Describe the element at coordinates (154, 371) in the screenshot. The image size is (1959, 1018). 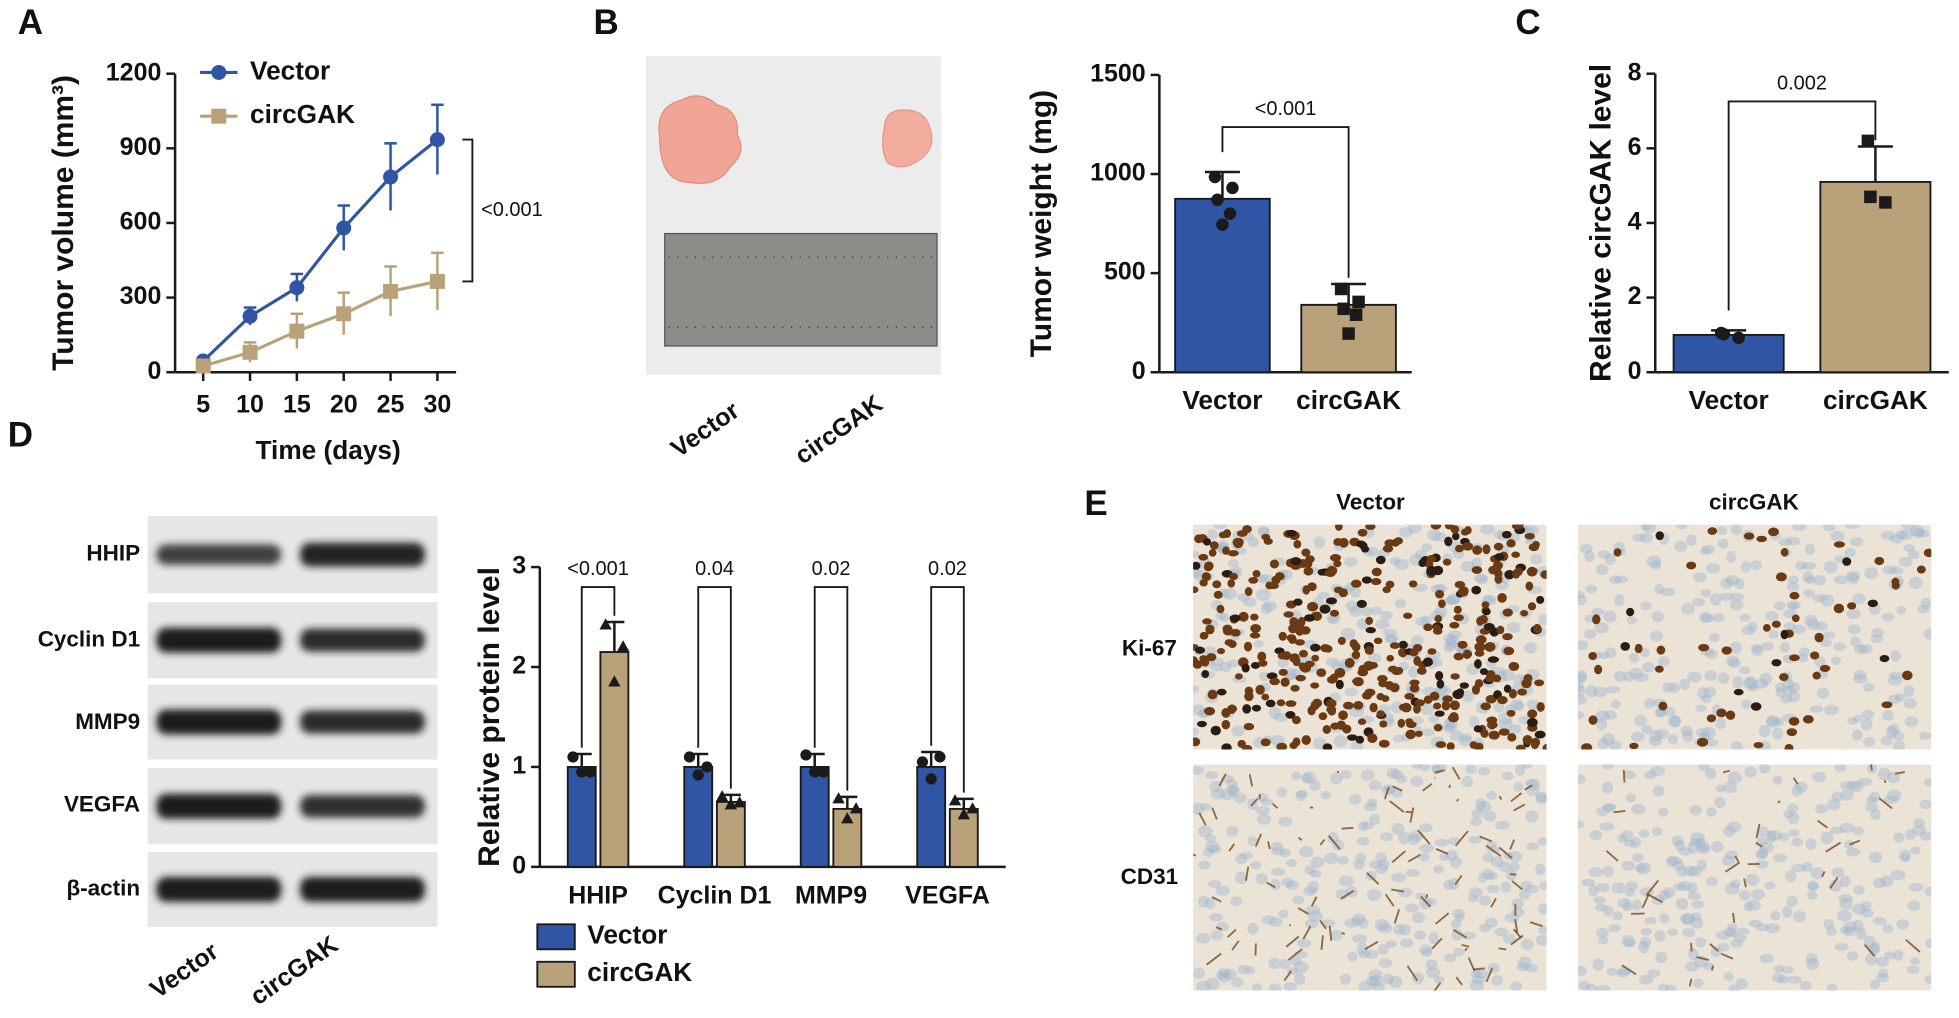
I see `y-tick-label: 0` at that location.